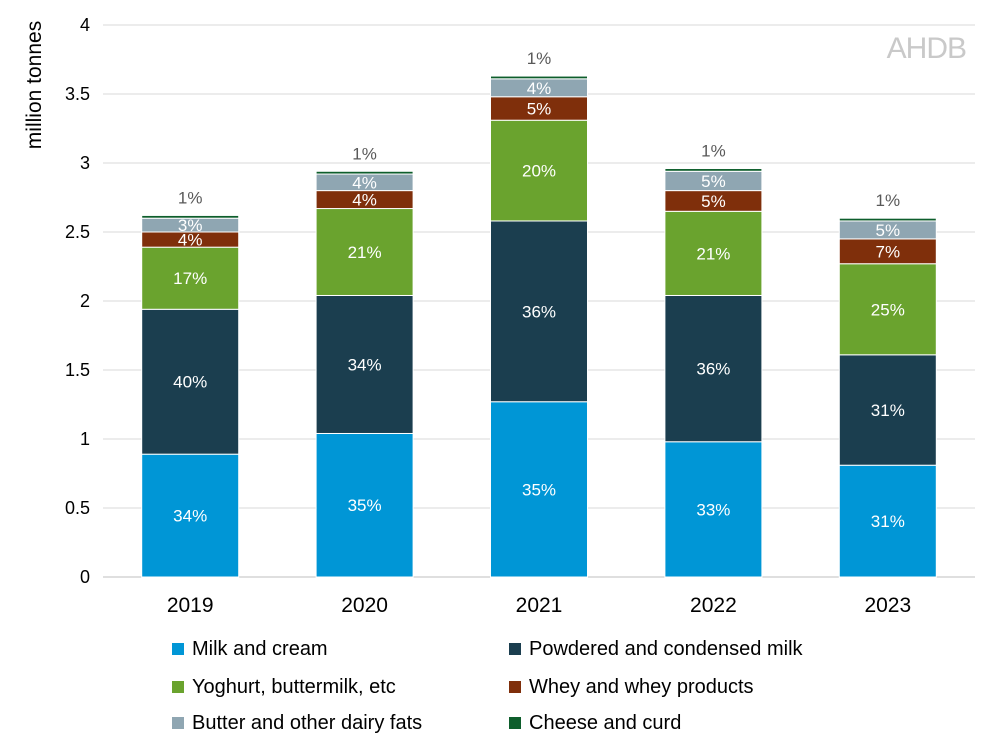 The height and width of the screenshot is (755, 1000). What do you see at coordinates (307, 723) in the screenshot?
I see `legend-label: Butter and other dairy fats` at bounding box center [307, 723].